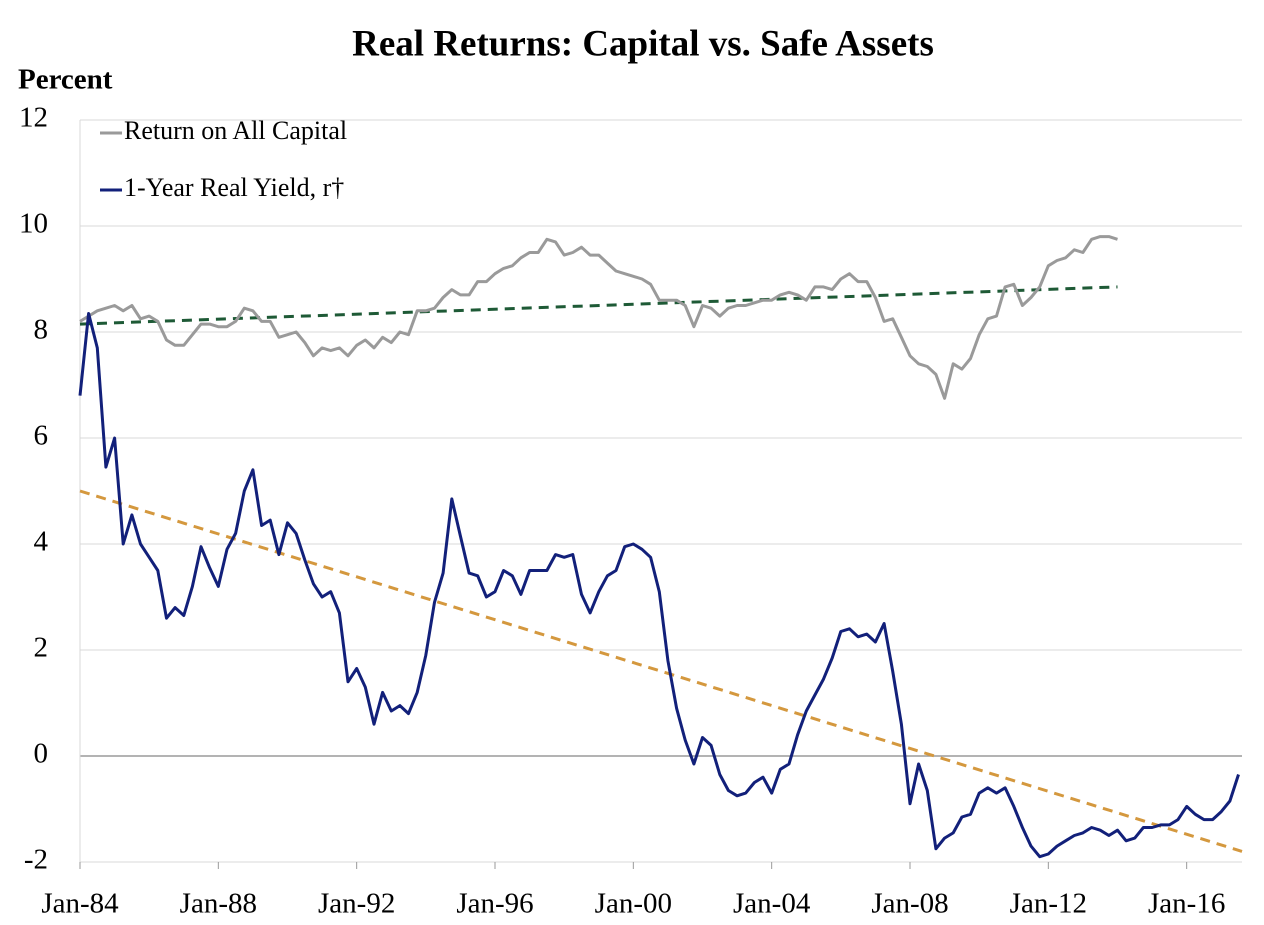 This screenshot has width=1264, height=925. What do you see at coordinates (218, 904) in the screenshot?
I see `x-tick-label: Jan-88` at bounding box center [218, 904].